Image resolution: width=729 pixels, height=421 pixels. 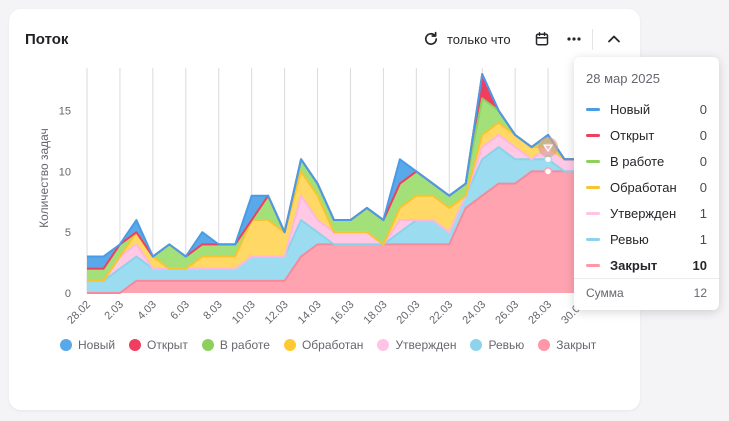 I want to click on tooltip-row: Утвержден 1, so click(x=646, y=213).